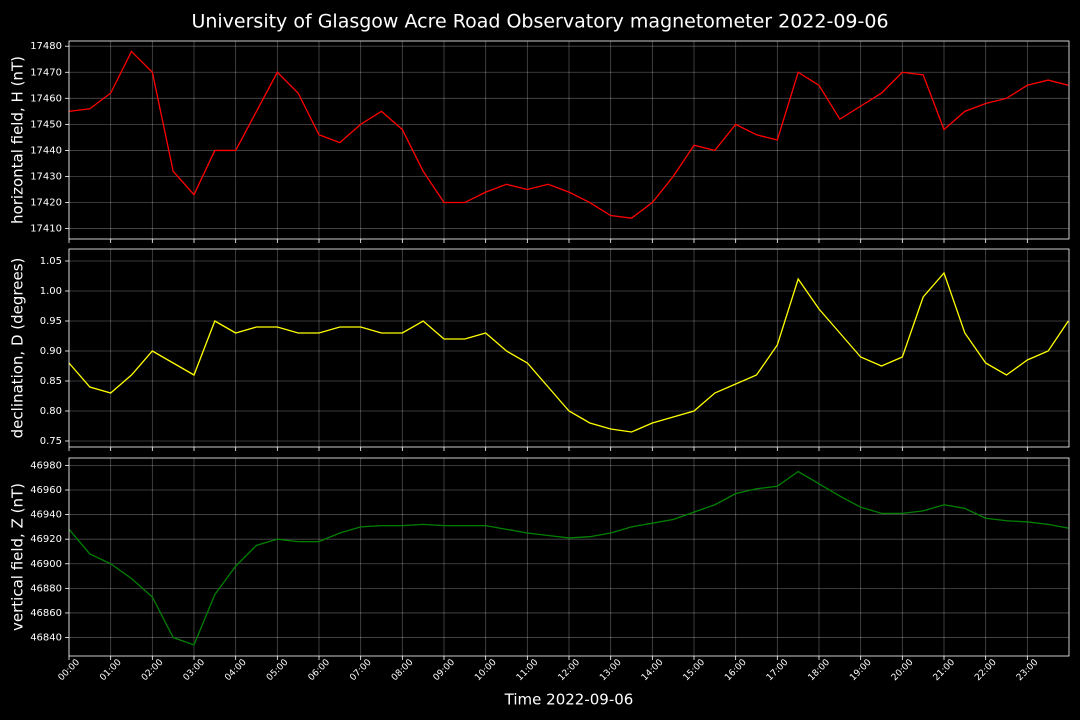 Image resolution: width=1080 pixels, height=720 pixels. Describe the element at coordinates (46, 46) in the screenshot. I see `y-tick-label: 17480` at that location.